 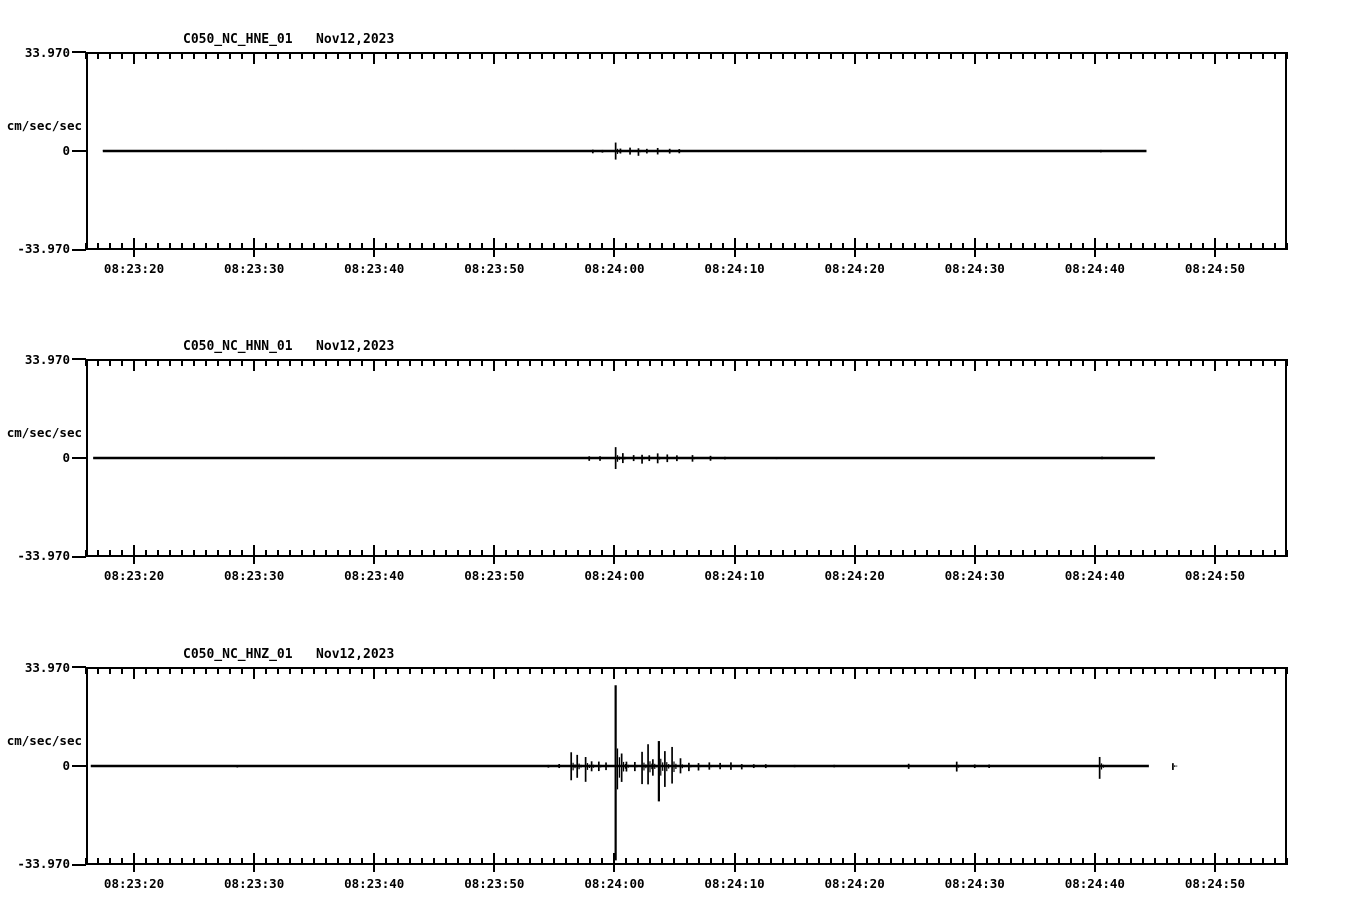 What do you see at coordinates (44, 125) in the screenshot?
I see `y-axis-unit-label-hne: cm/sec/sec` at bounding box center [44, 125].